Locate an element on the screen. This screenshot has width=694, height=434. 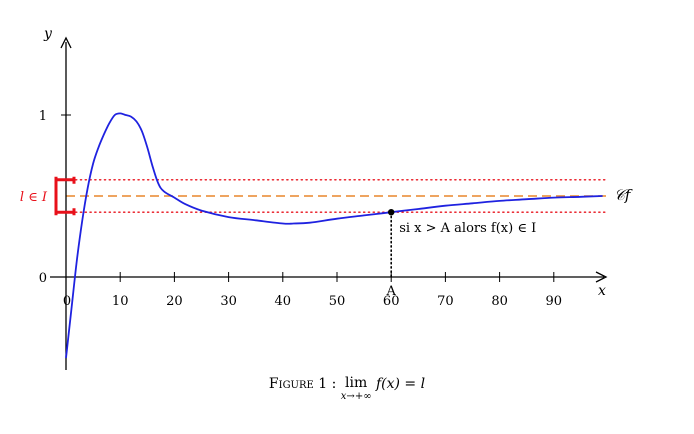
caption-label: Figure 1 : is located at coordinates (302, 384).